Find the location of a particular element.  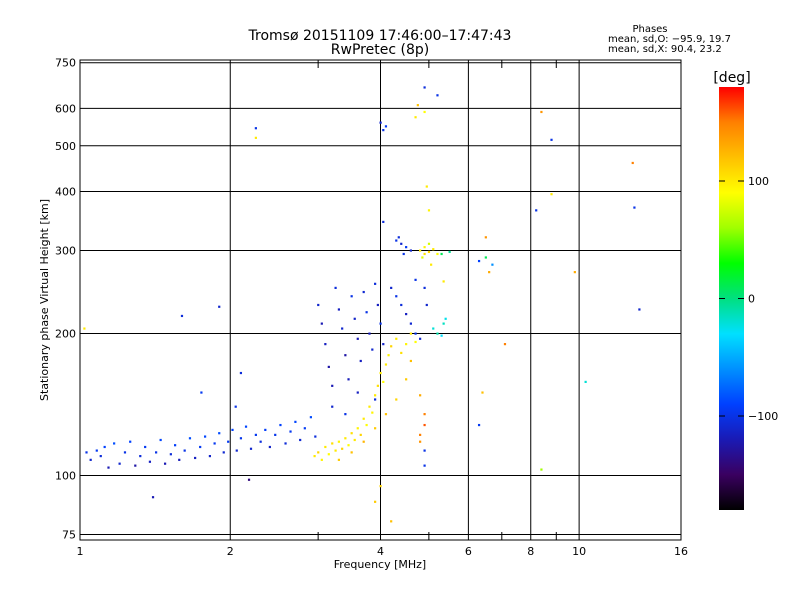

colorbar-tick-label: 0 is located at coordinates (751, 299).